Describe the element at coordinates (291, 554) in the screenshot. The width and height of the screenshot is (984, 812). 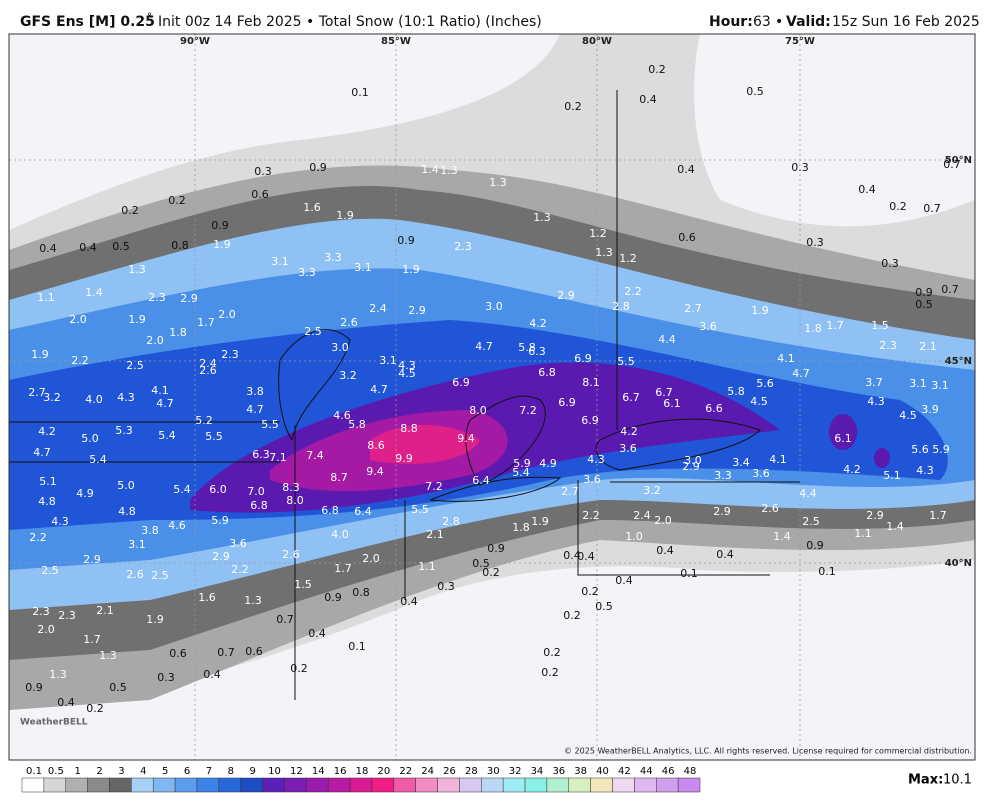
I see `snow-total-label: 2.6` at that location.